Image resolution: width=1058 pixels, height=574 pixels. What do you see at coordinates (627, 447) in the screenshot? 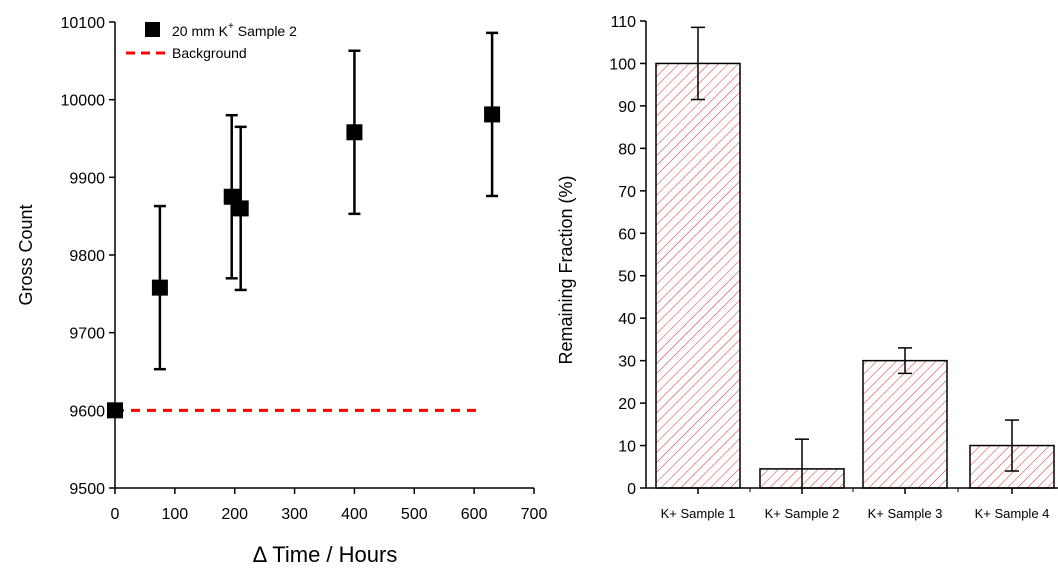
I see `right-y-tick-label: 10` at bounding box center [627, 447].